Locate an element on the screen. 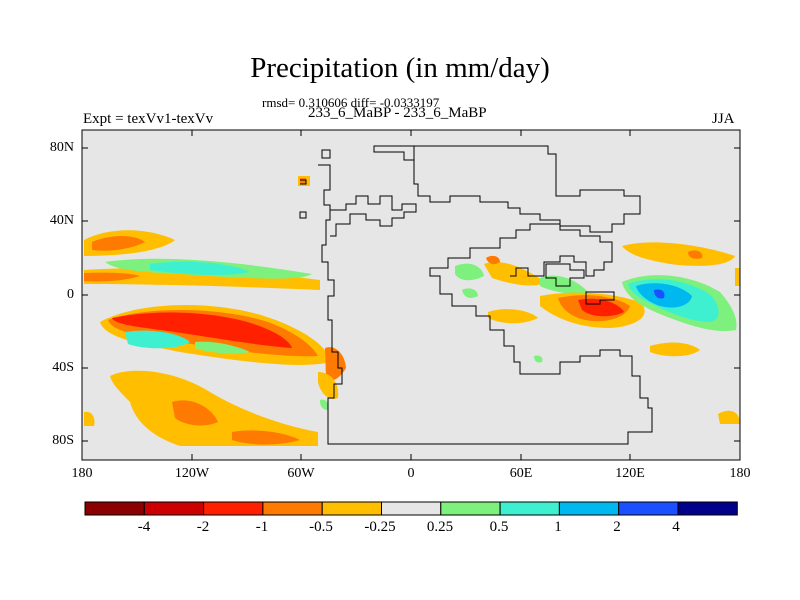  colorbar-label: 0.5 is located at coordinates (499, 527).